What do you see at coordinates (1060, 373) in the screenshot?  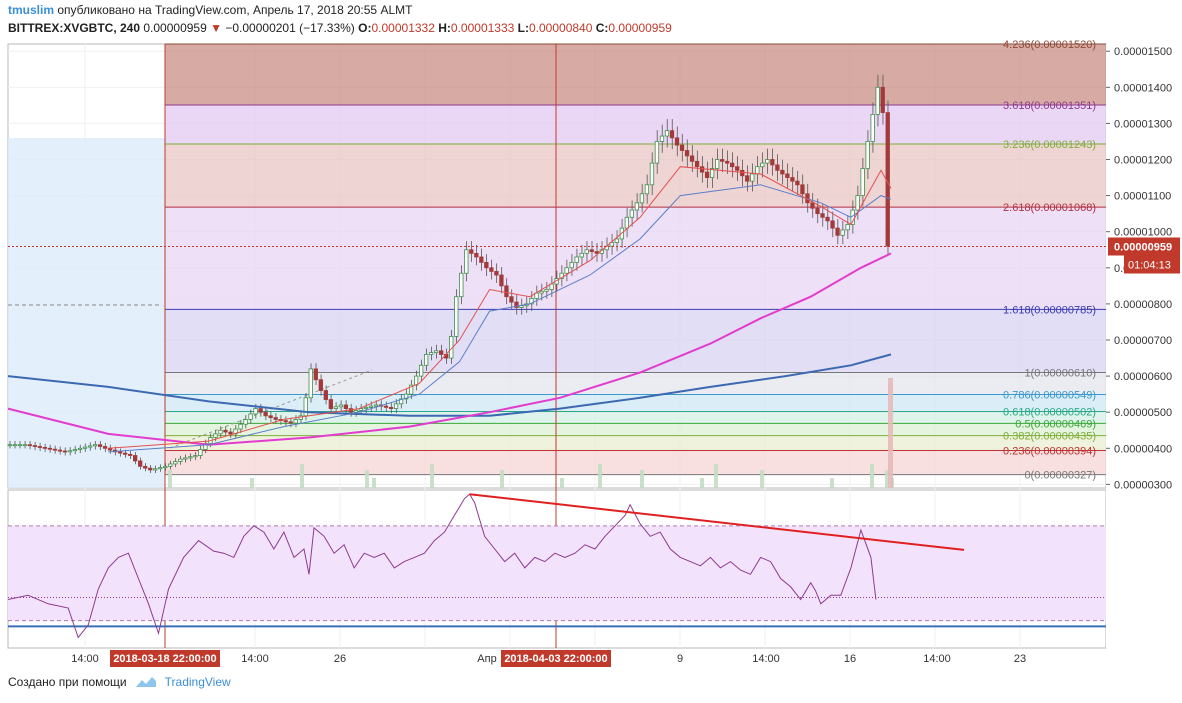 I see `fib-label: 1(0.00000610)` at bounding box center [1060, 373].